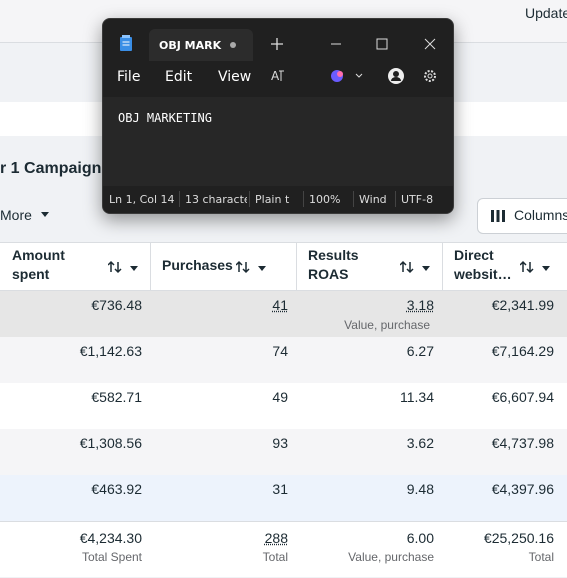 Image resolution: width=567 pixels, height=578 pixels. Describe the element at coordinates (111, 351) in the screenshot. I see `cell: €1,142.63` at that location.